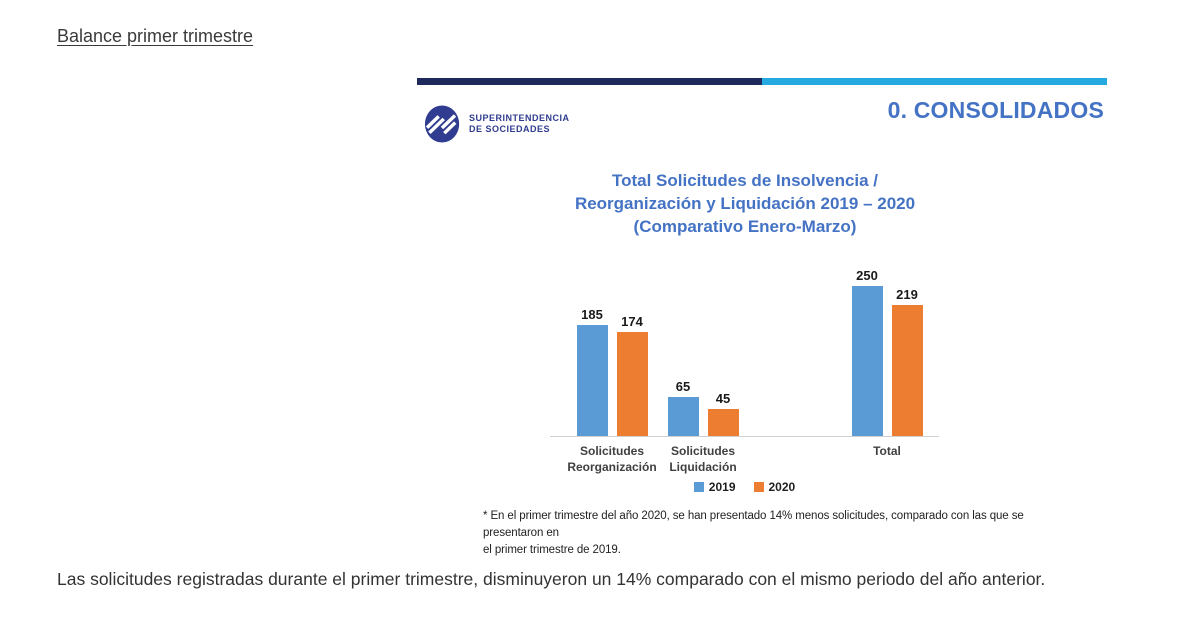 The width and height of the screenshot is (1200, 622). Describe the element at coordinates (698, 487) in the screenshot. I see `legend-swatch-2019` at that location.